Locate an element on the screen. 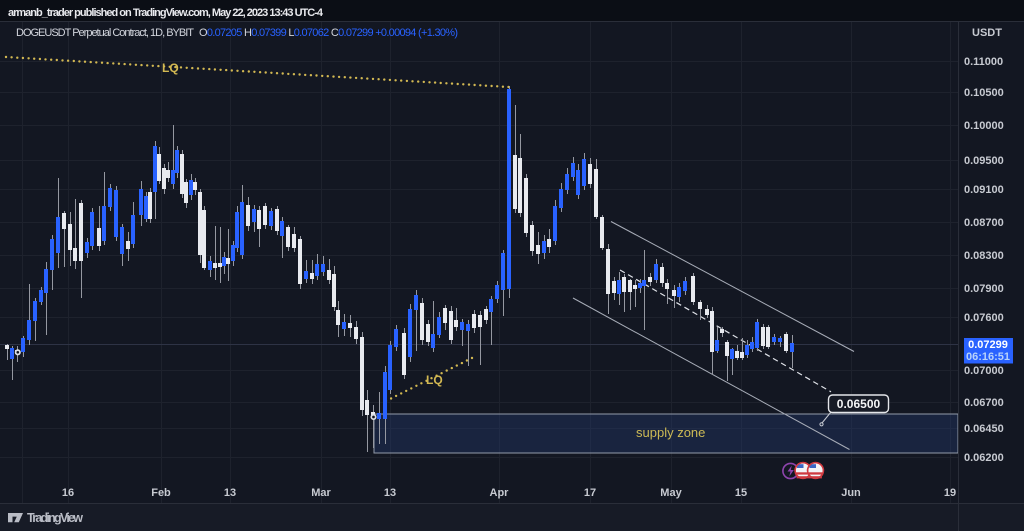 The image size is (1024, 531). svg-text: 0.06700 is located at coordinates (984, 403).